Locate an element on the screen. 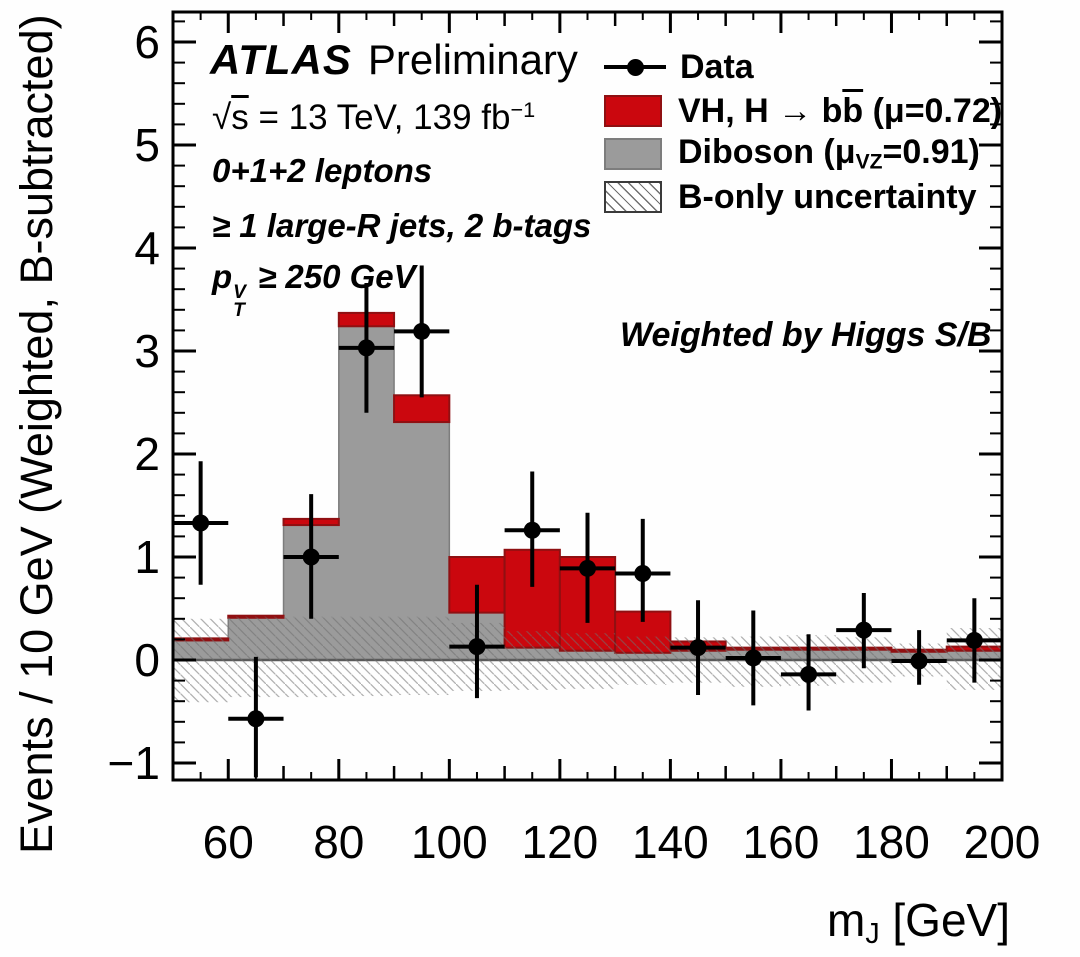 Image resolution: width=1080 pixels, height=957 pixels. uncertainty-swatch is located at coordinates (633, 197).